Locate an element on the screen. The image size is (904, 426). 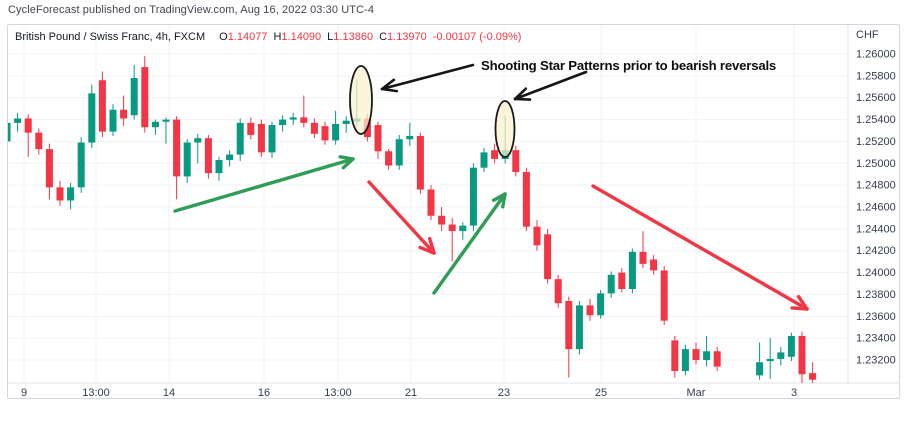
legend-low-value: 1.13860 is located at coordinates (353, 37).